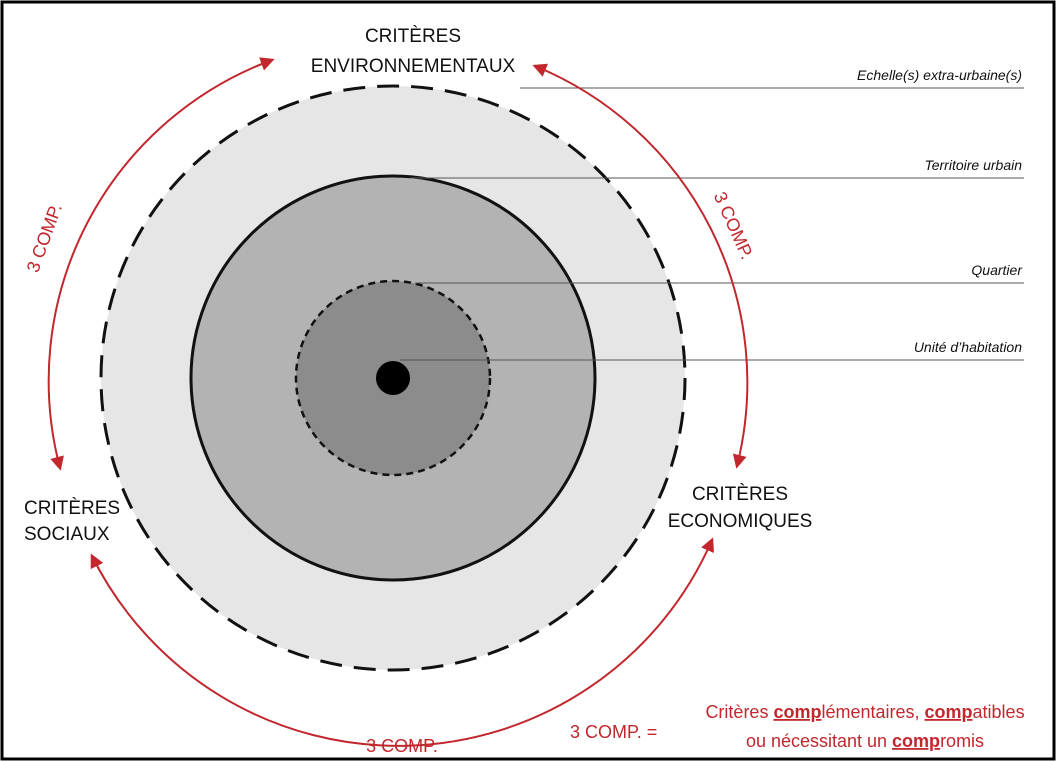 The height and width of the screenshot is (761, 1056). I want to click on legend-text: romis, so click(962, 741).